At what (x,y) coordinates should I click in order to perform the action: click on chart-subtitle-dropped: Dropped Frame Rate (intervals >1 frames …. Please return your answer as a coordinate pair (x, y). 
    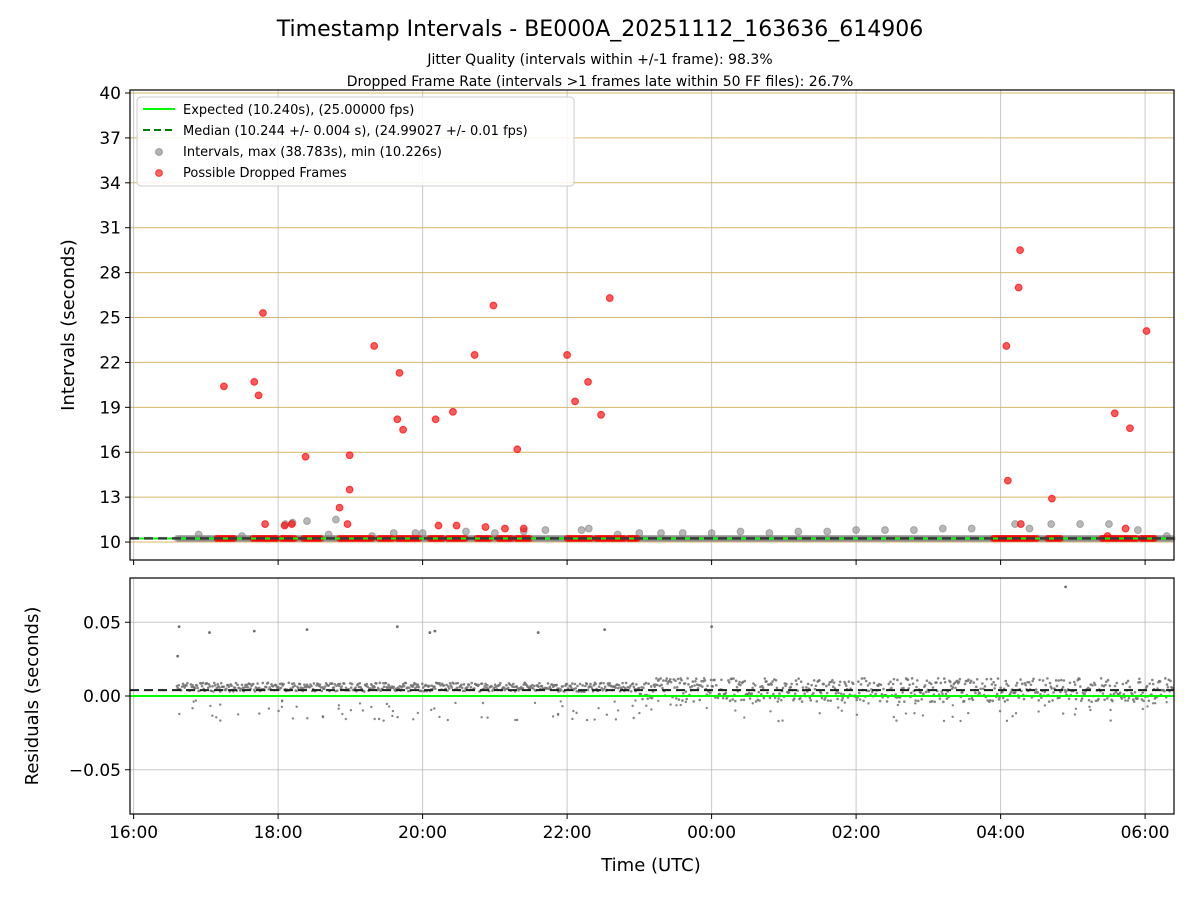
    Looking at the image, I should click on (600, 82).